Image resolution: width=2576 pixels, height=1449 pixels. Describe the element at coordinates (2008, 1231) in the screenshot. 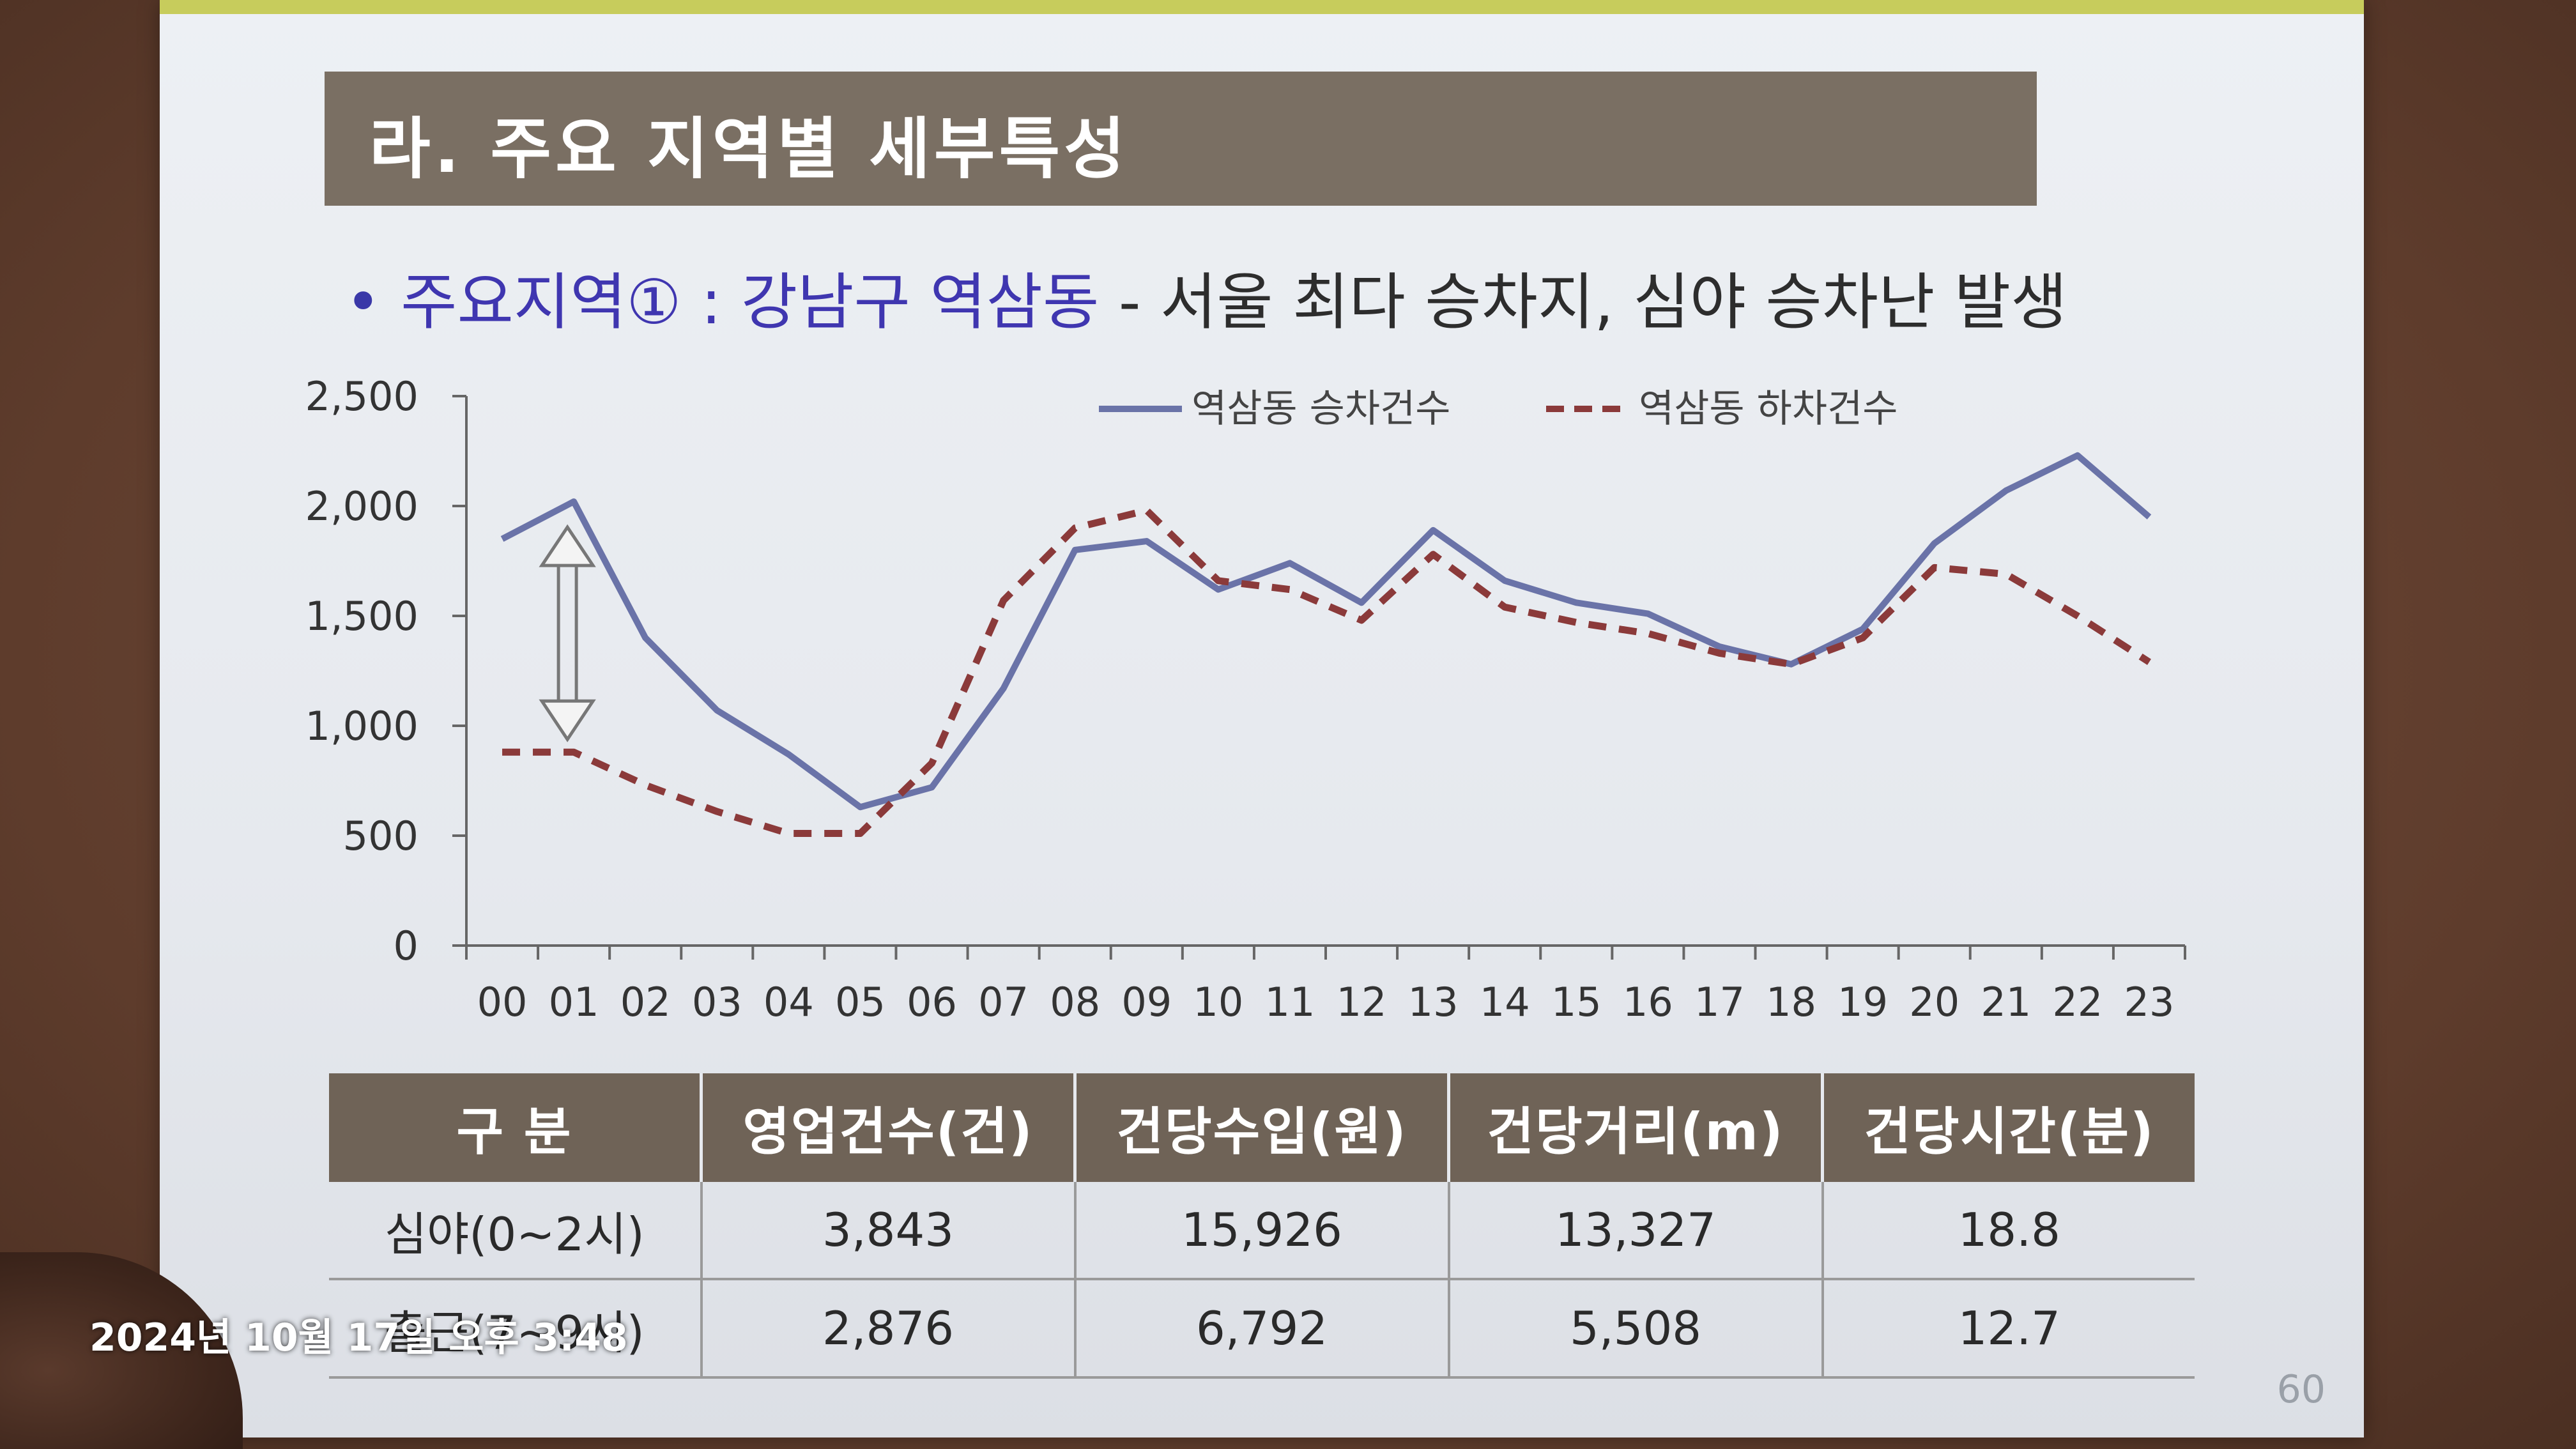

I see `table-cell: 18.8` at that location.